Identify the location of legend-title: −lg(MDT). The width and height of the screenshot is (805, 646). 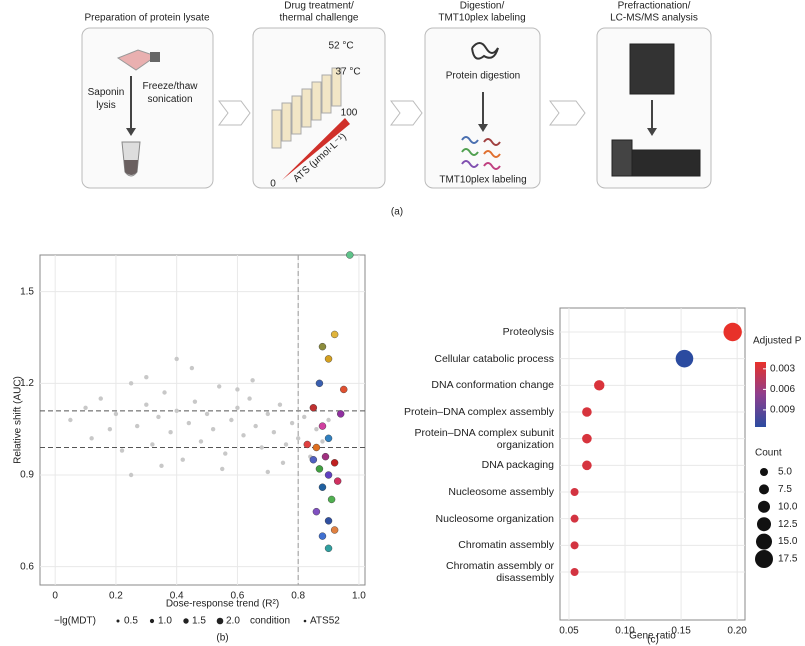
(75, 621).